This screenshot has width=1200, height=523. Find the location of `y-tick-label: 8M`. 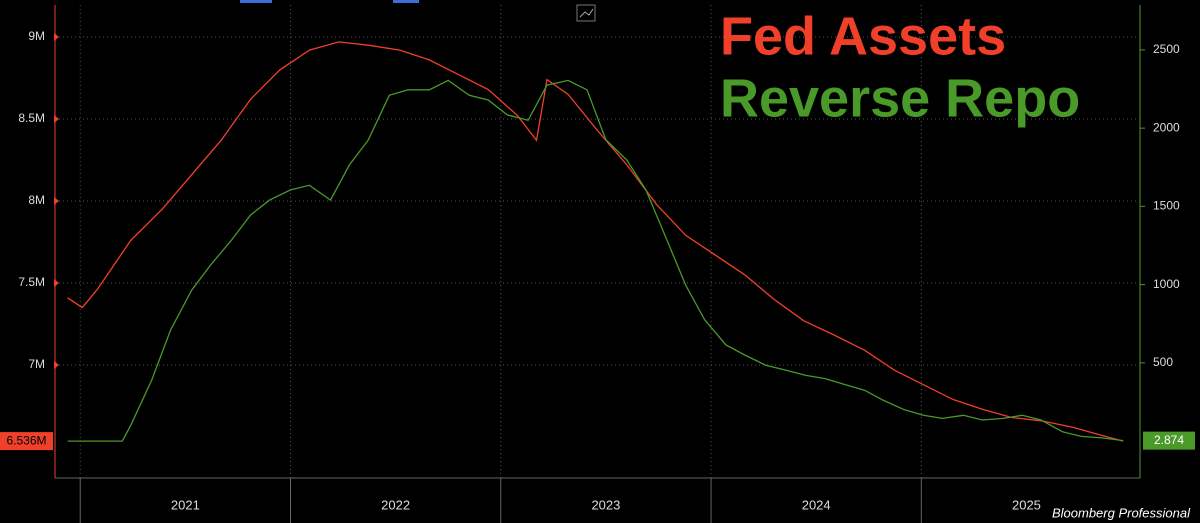

y-tick-label: 8M is located at coordinates (36, 200).